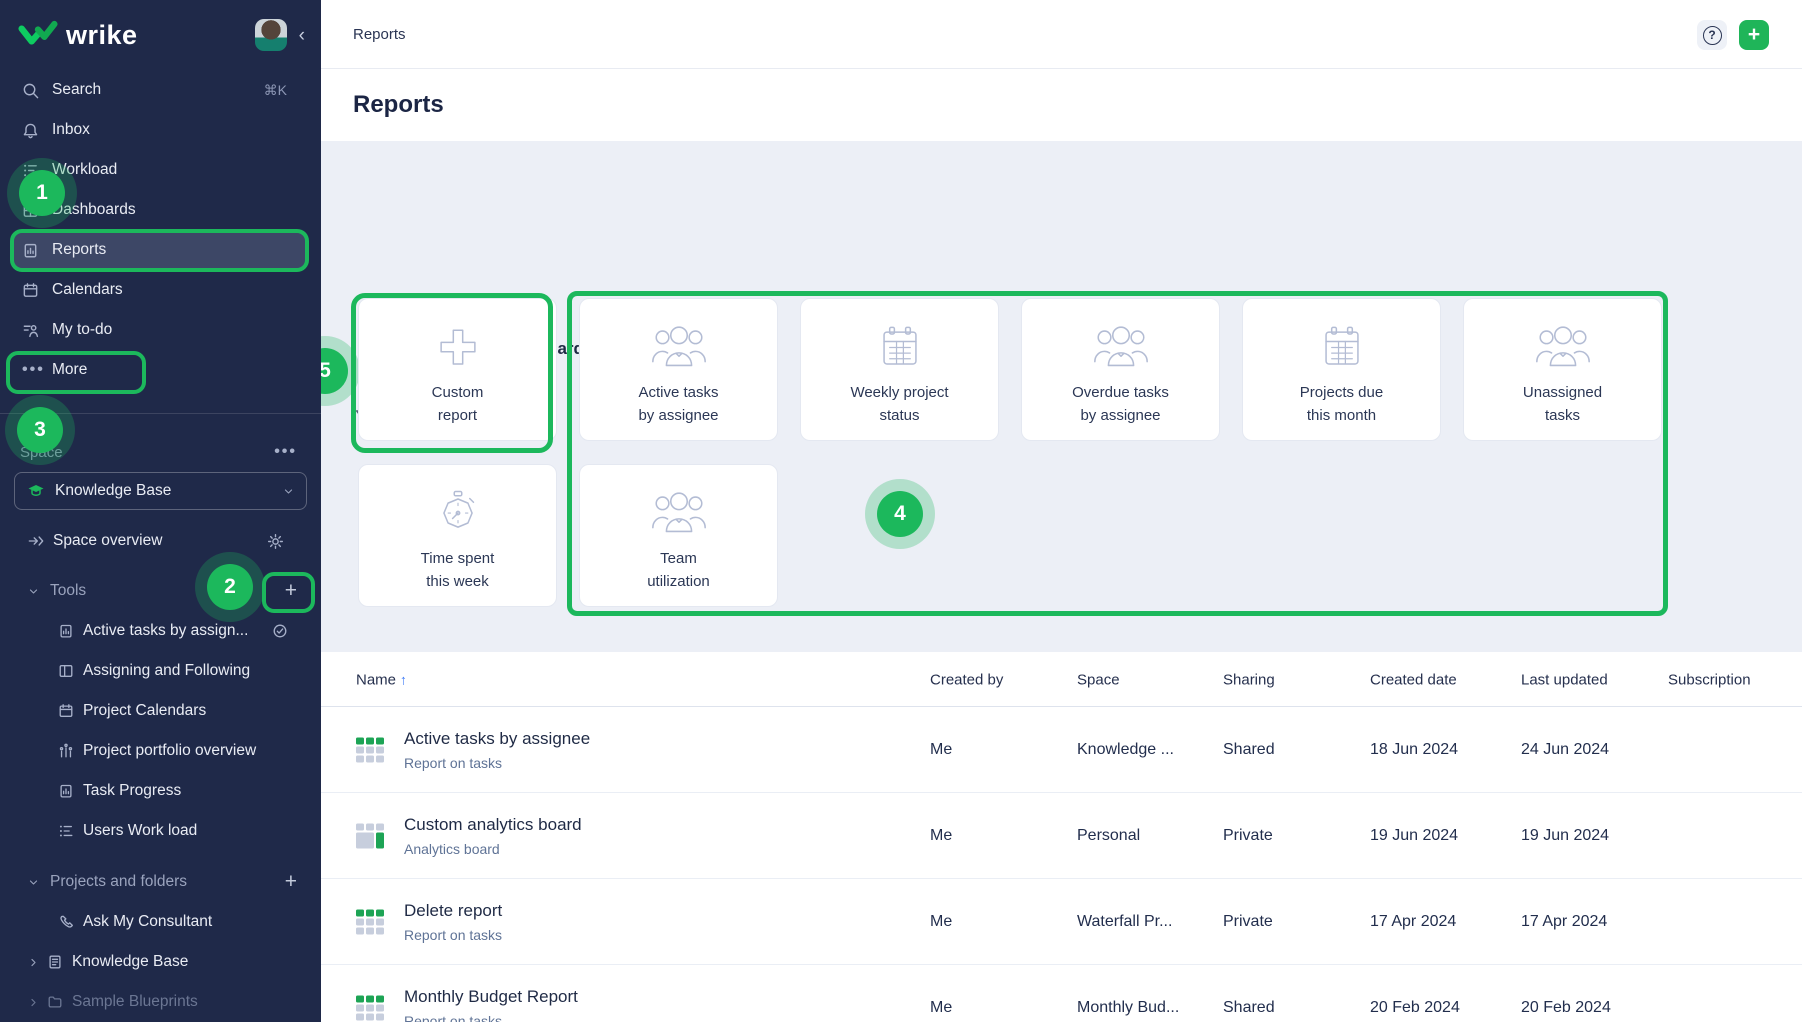 Image resolution: width=1802 pixels, height=1022 pixels. What do you see at coordinates (160, 922) in the screenshot?
I see `sidebar-project-ask-my-consultant: Ask My Consultant` at bounding box center [160, 922].